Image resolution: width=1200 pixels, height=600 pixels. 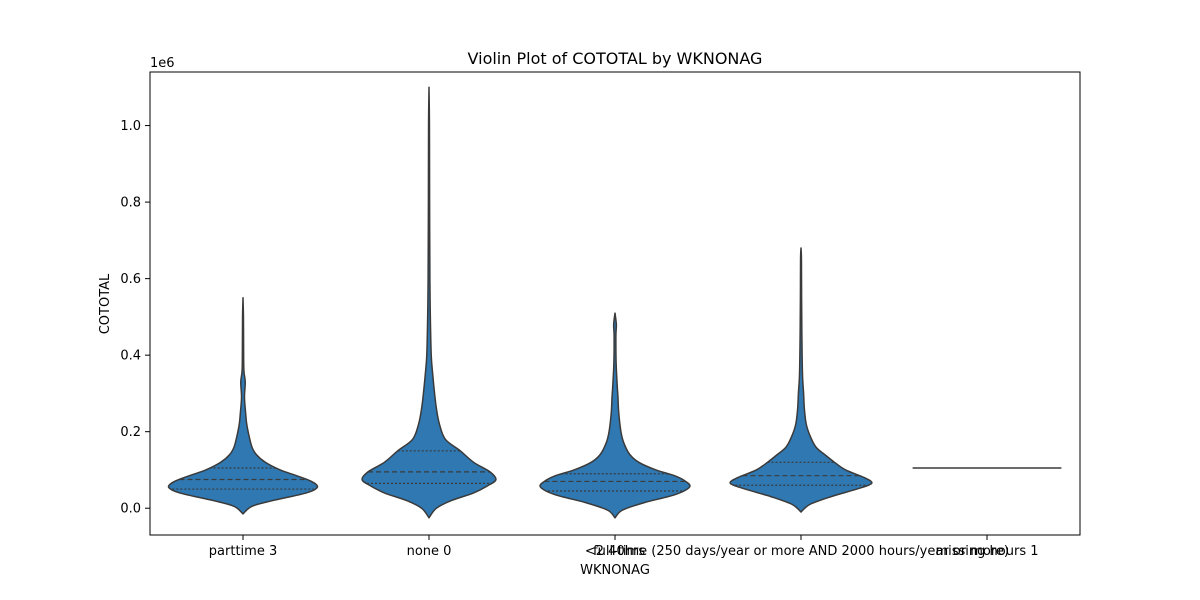 I want to click on y-tick-label: 0.0, so click(x=130, y=509).